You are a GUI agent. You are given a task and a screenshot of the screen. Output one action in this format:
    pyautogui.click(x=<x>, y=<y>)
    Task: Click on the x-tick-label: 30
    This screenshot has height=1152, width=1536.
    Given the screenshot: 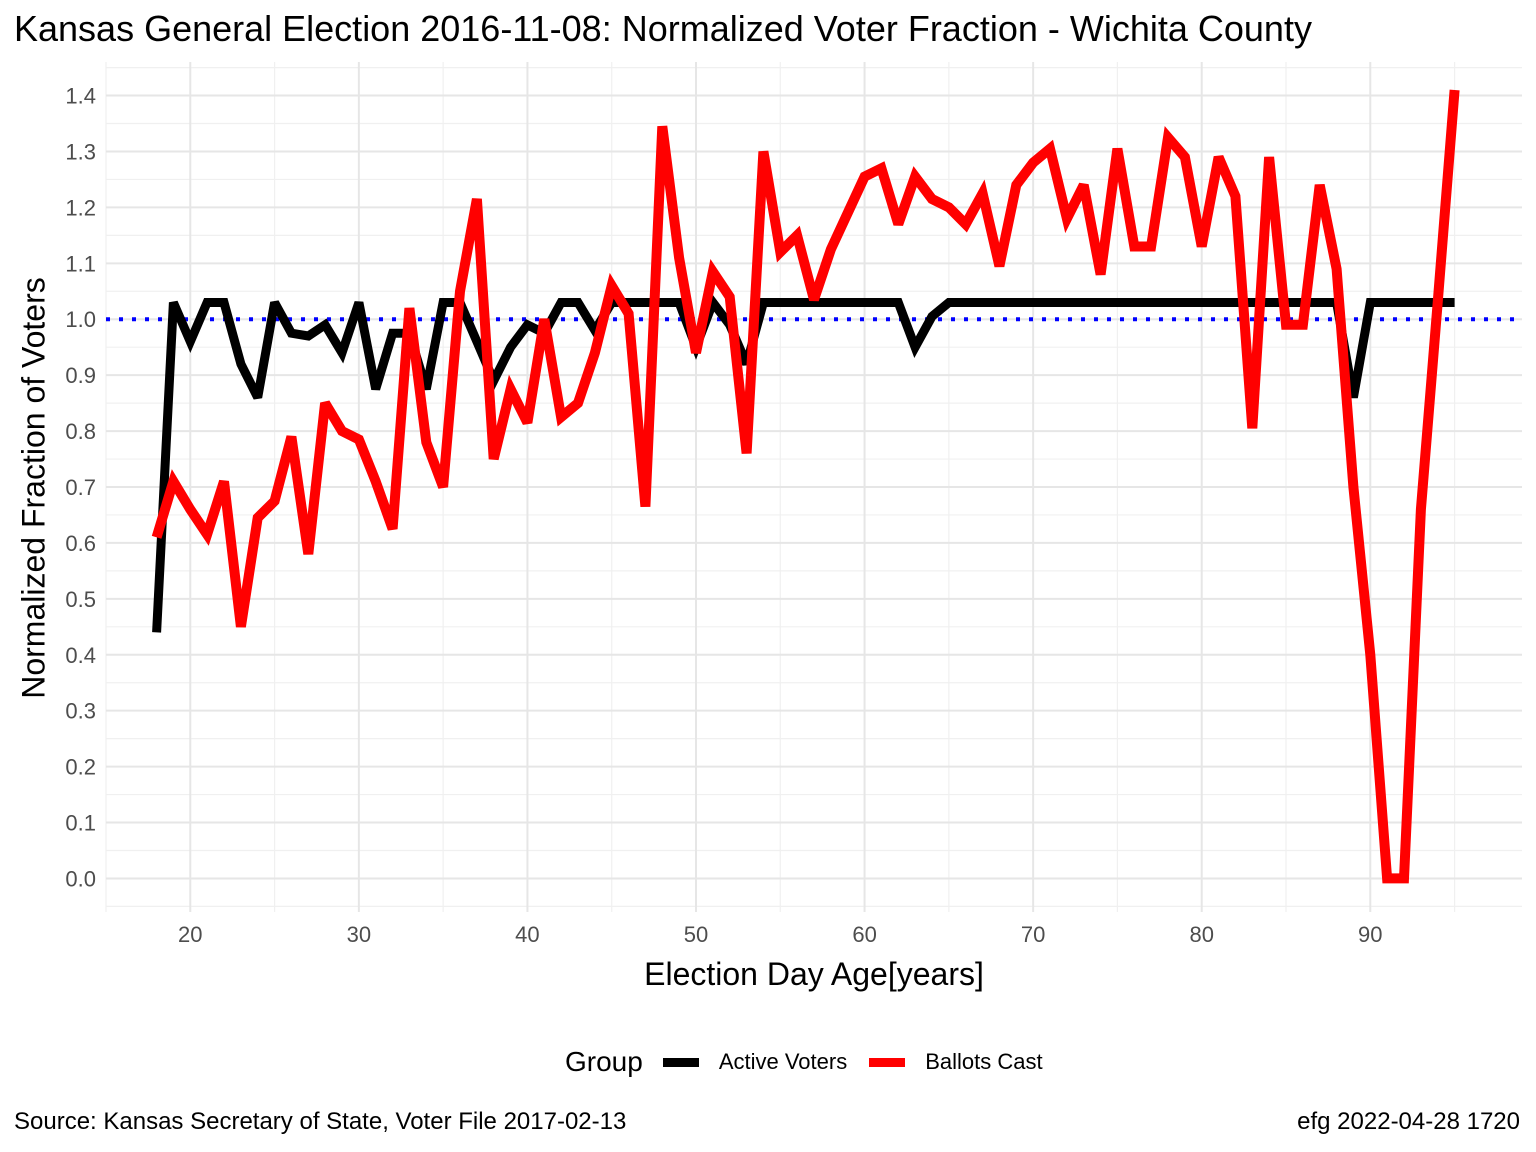 What is the action you would take?
    pyautogui.click(x=359, y=934)
    